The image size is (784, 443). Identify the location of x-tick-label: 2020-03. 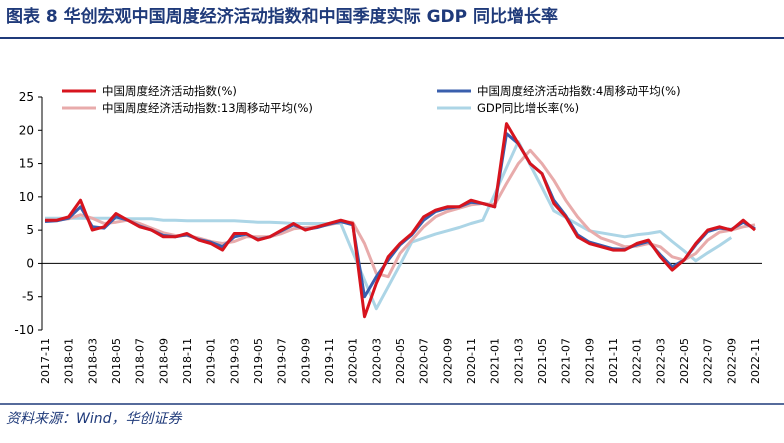
(376, 361).